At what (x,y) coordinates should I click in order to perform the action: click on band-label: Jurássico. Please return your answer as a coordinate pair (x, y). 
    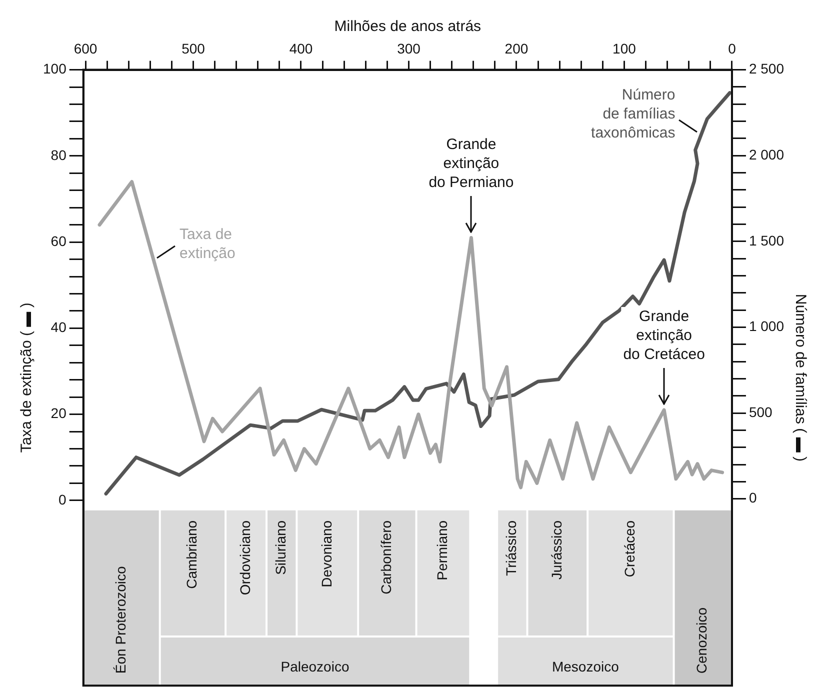
    Looking at the image, I should click on (556, 550).